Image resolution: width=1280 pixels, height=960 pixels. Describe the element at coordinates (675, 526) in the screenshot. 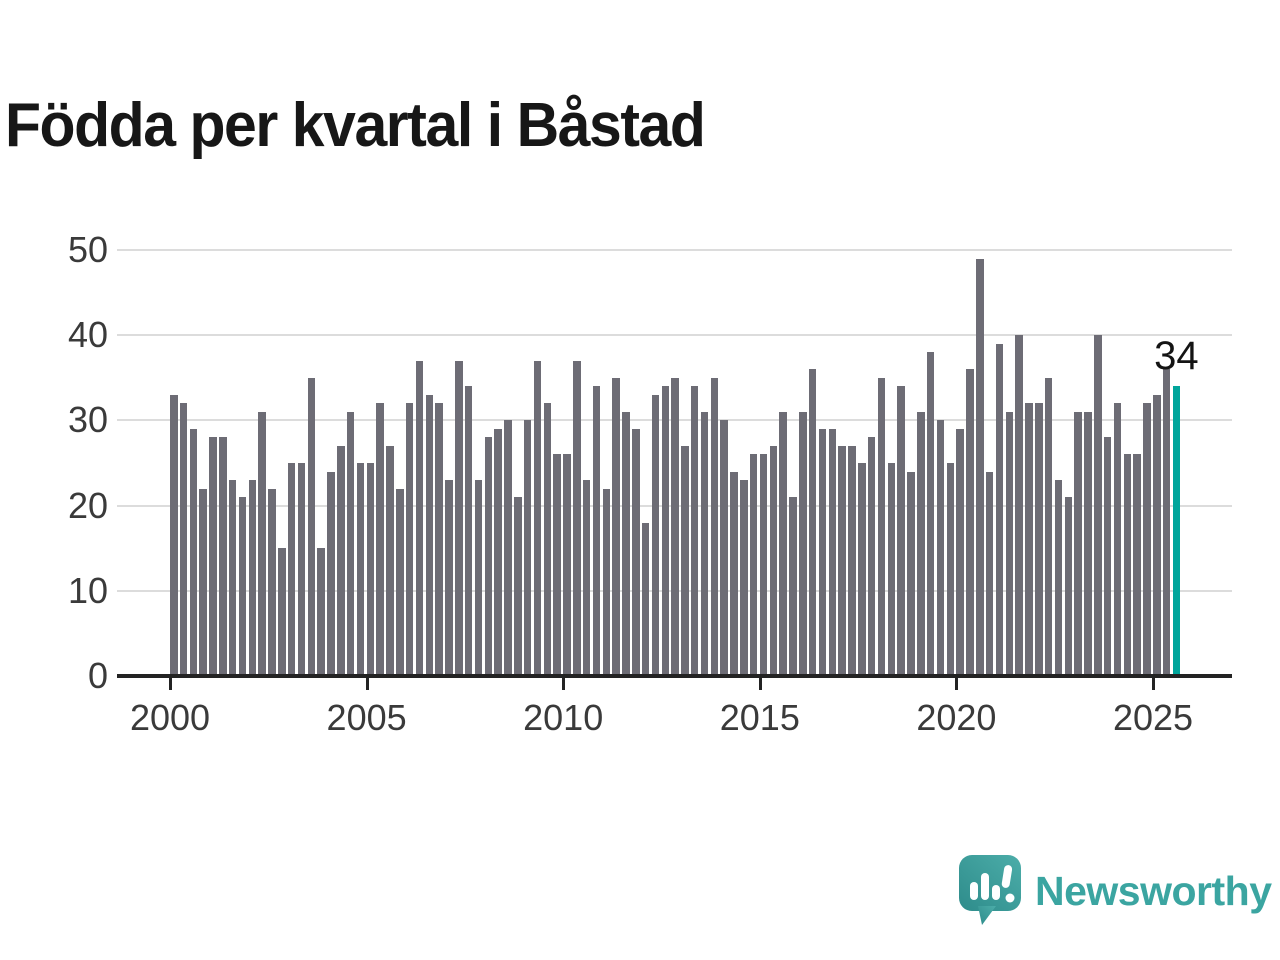

I see `bar-2012Q4` at that location.